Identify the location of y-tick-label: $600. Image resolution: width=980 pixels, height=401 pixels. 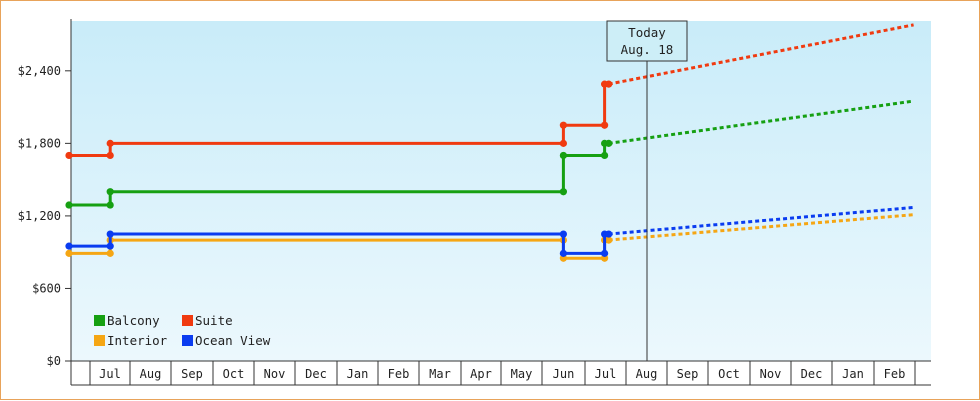
(46, 288).